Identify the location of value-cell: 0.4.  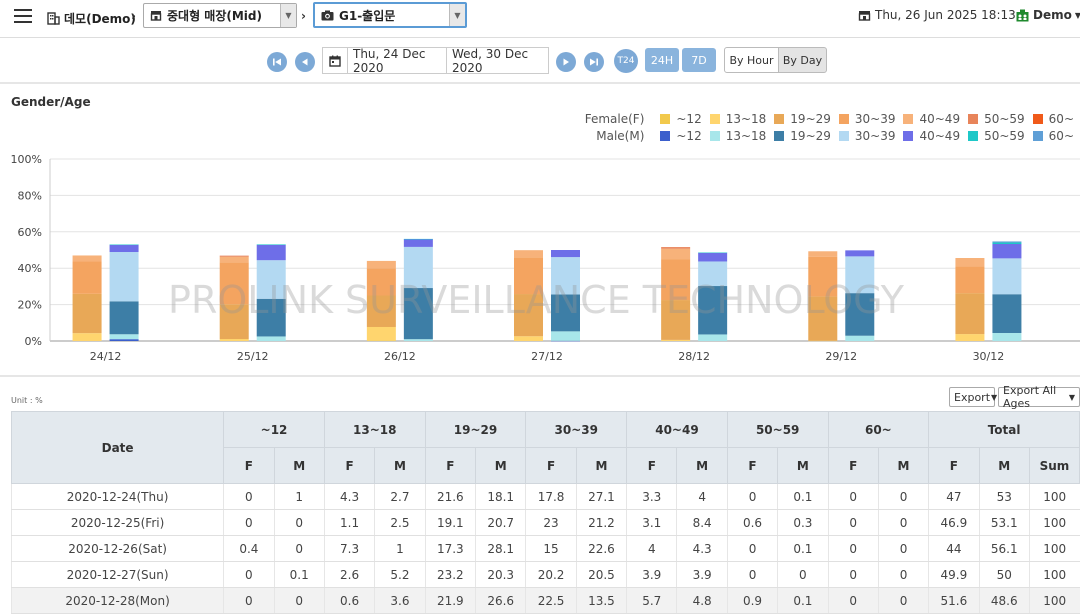
(249, 548).